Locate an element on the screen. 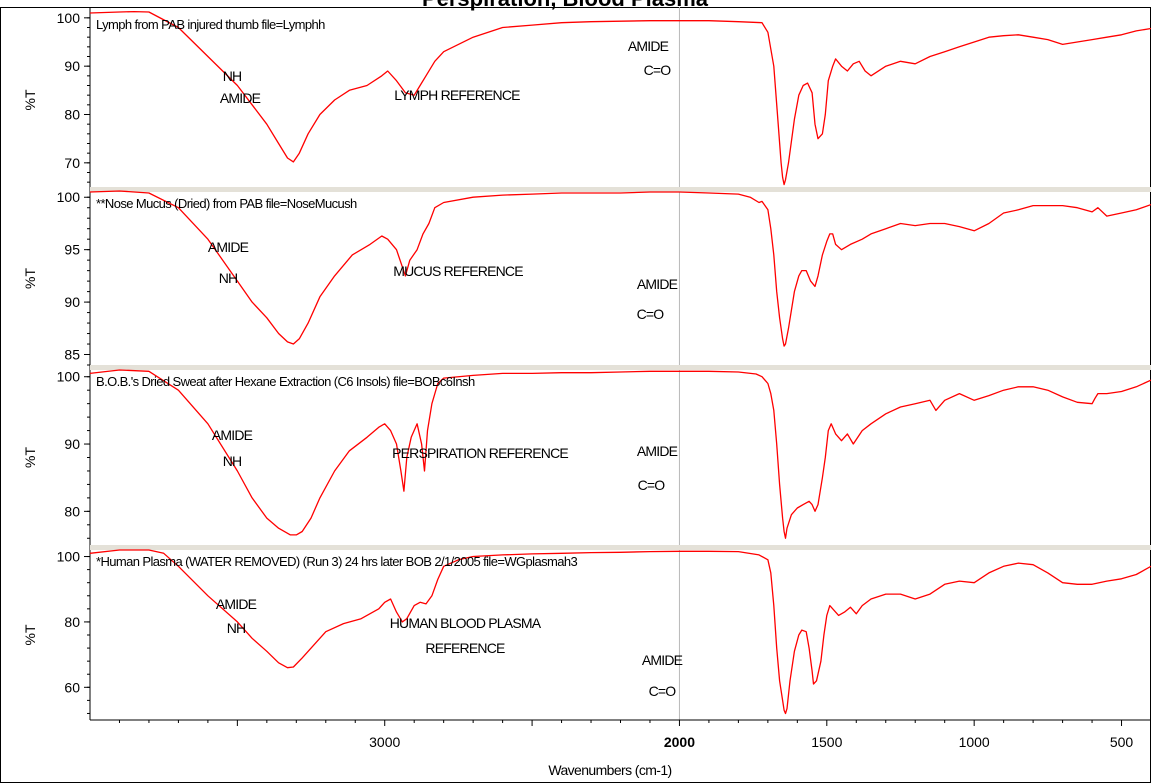  y-tick-label: 95 is located at coordinates (72, 250).